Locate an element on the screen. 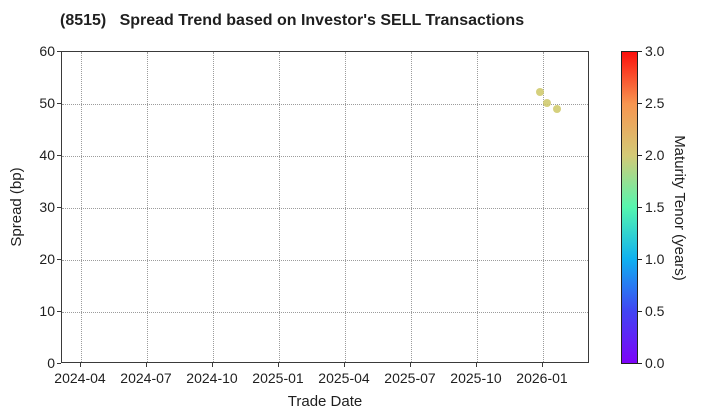 The height and width of the screenshot is (420, 720). x-tick-label: 2025-04 is located at coordinates (344, 378).